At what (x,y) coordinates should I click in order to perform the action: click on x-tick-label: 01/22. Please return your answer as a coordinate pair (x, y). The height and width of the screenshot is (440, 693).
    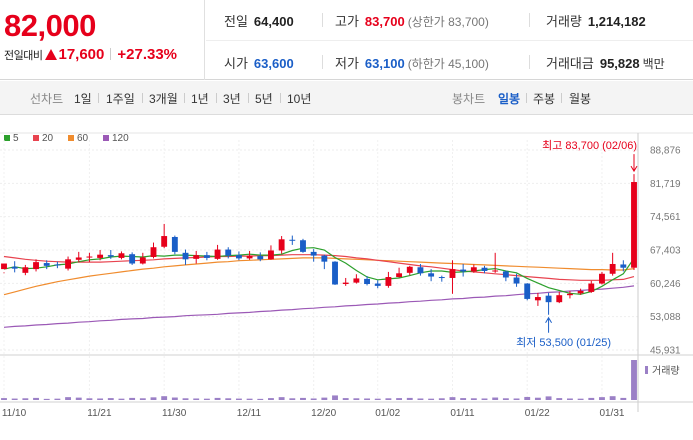
    Looking at the image, I should click on (537, 413).